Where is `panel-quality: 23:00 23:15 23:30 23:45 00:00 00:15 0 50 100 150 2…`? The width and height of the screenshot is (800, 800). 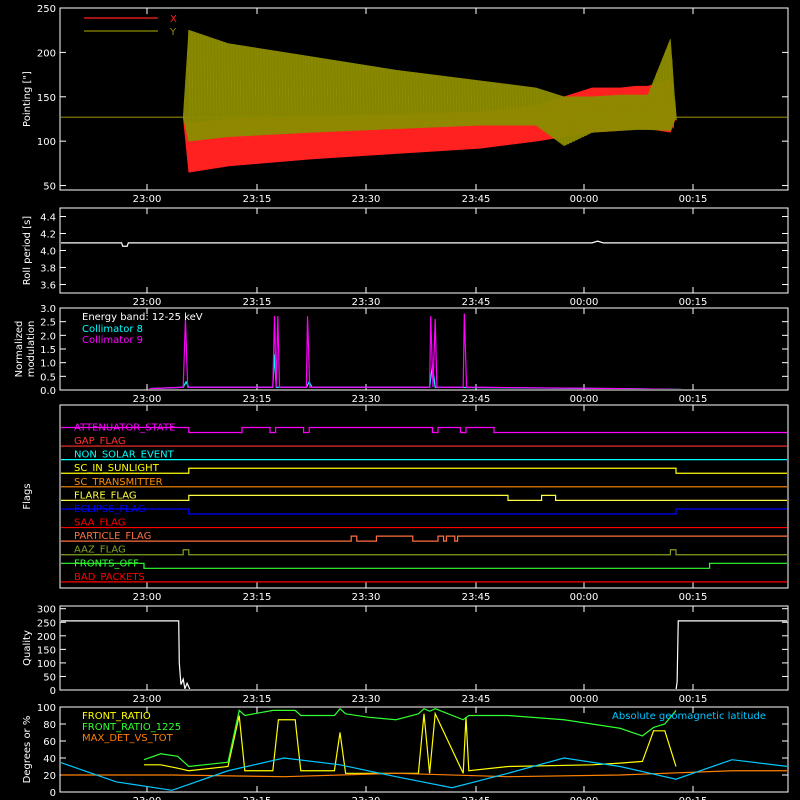 panel-quality: 23:00 23:15 23:30 23:45 00:00 00:15 0 50 100 150 2… is located at coordinates (405, 655).